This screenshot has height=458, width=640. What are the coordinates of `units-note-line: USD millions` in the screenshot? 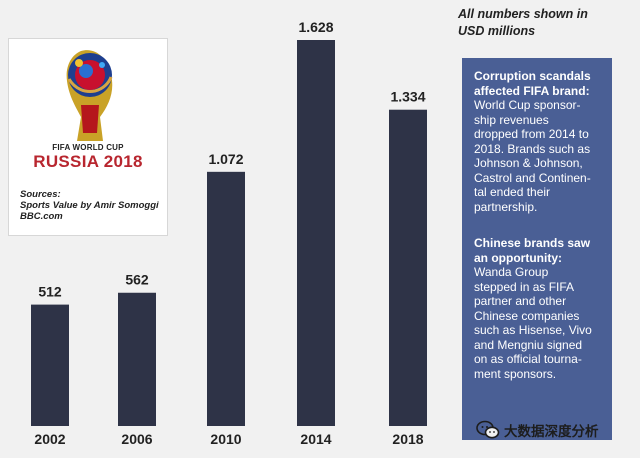 It's located at (497, 31).